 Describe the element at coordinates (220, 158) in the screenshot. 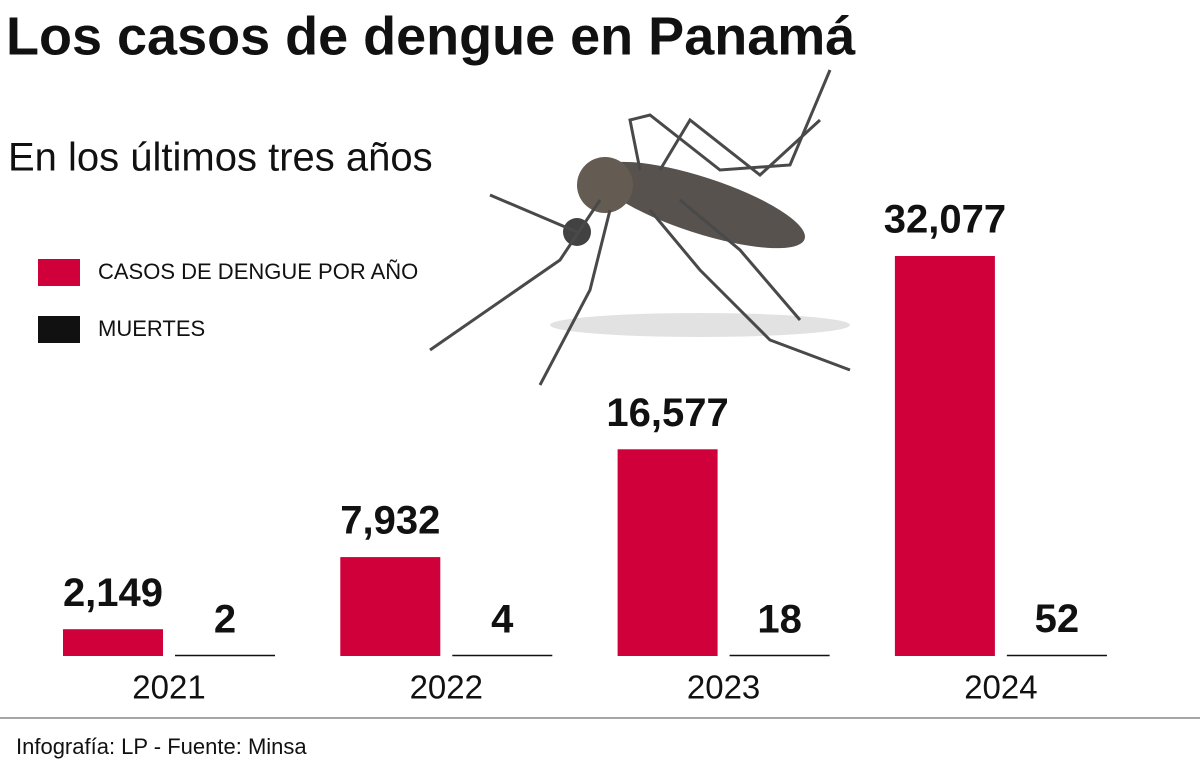

I see `chart-subtitle: En los últimos tres años` at that location.